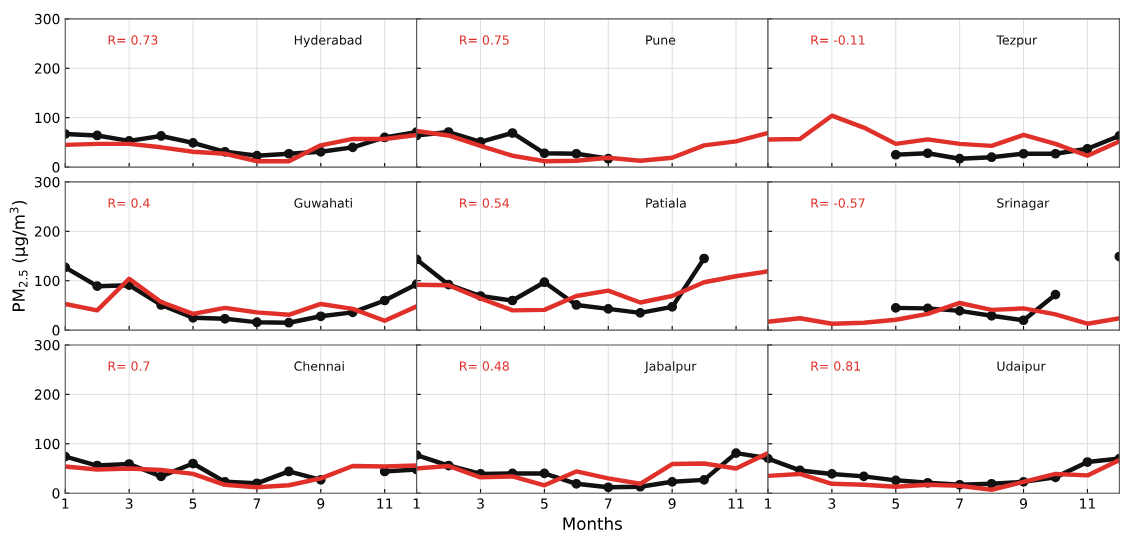 This screenshot has width=1125, height=539. Describe the element at coordinates (319, 366) in the screenshot. I see `annotation: Chennai` at that location.